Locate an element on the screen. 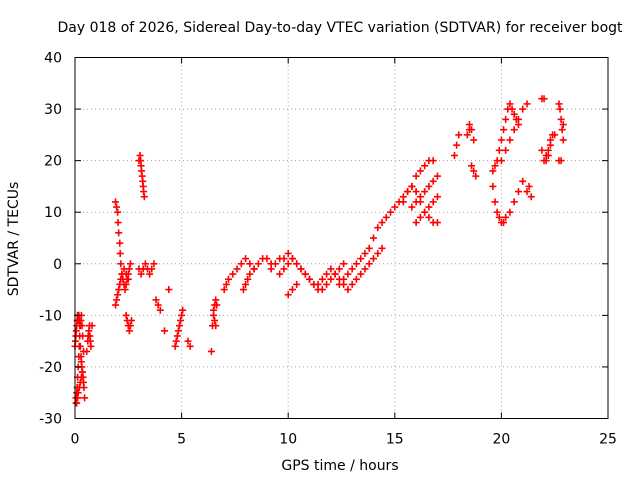  x-tick-labels: 0 5 10 15 20 25 is located at coordinates (344, 440).